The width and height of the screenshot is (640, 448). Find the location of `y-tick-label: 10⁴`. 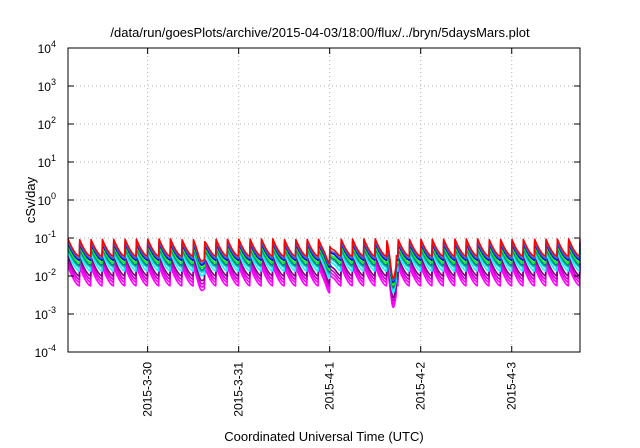

y-tick-label: 10⁴ is located at coordinates (47, 47).